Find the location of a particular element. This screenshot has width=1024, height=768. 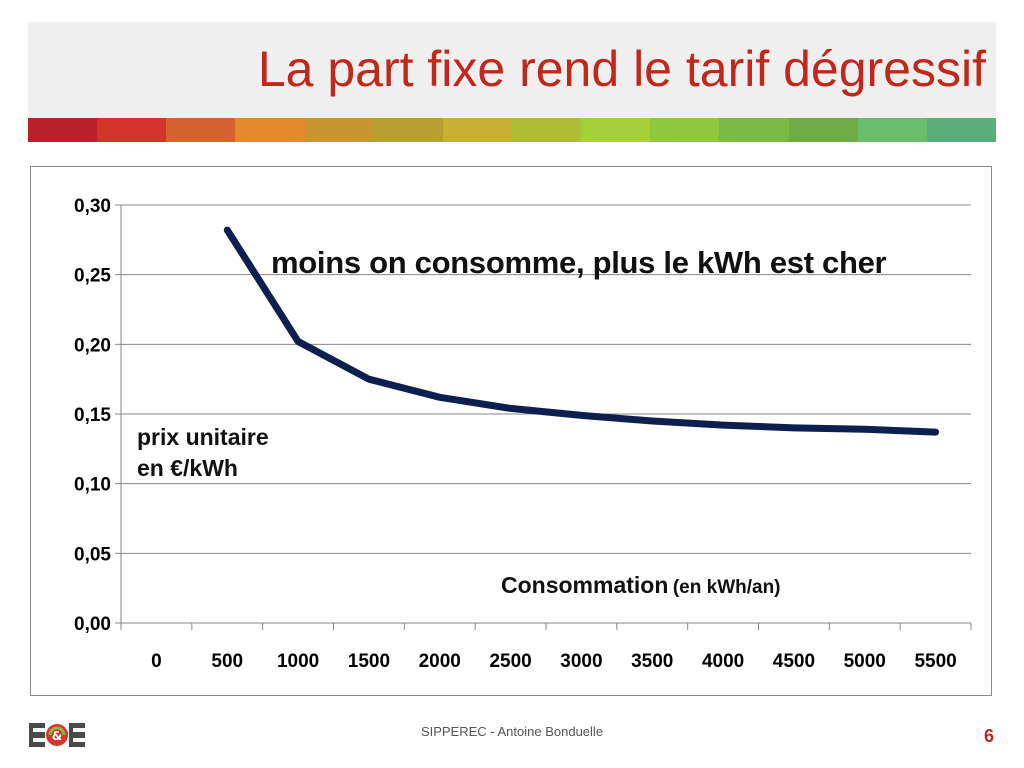

x-tick-label: 4000 is located at coordinates (723, 661).